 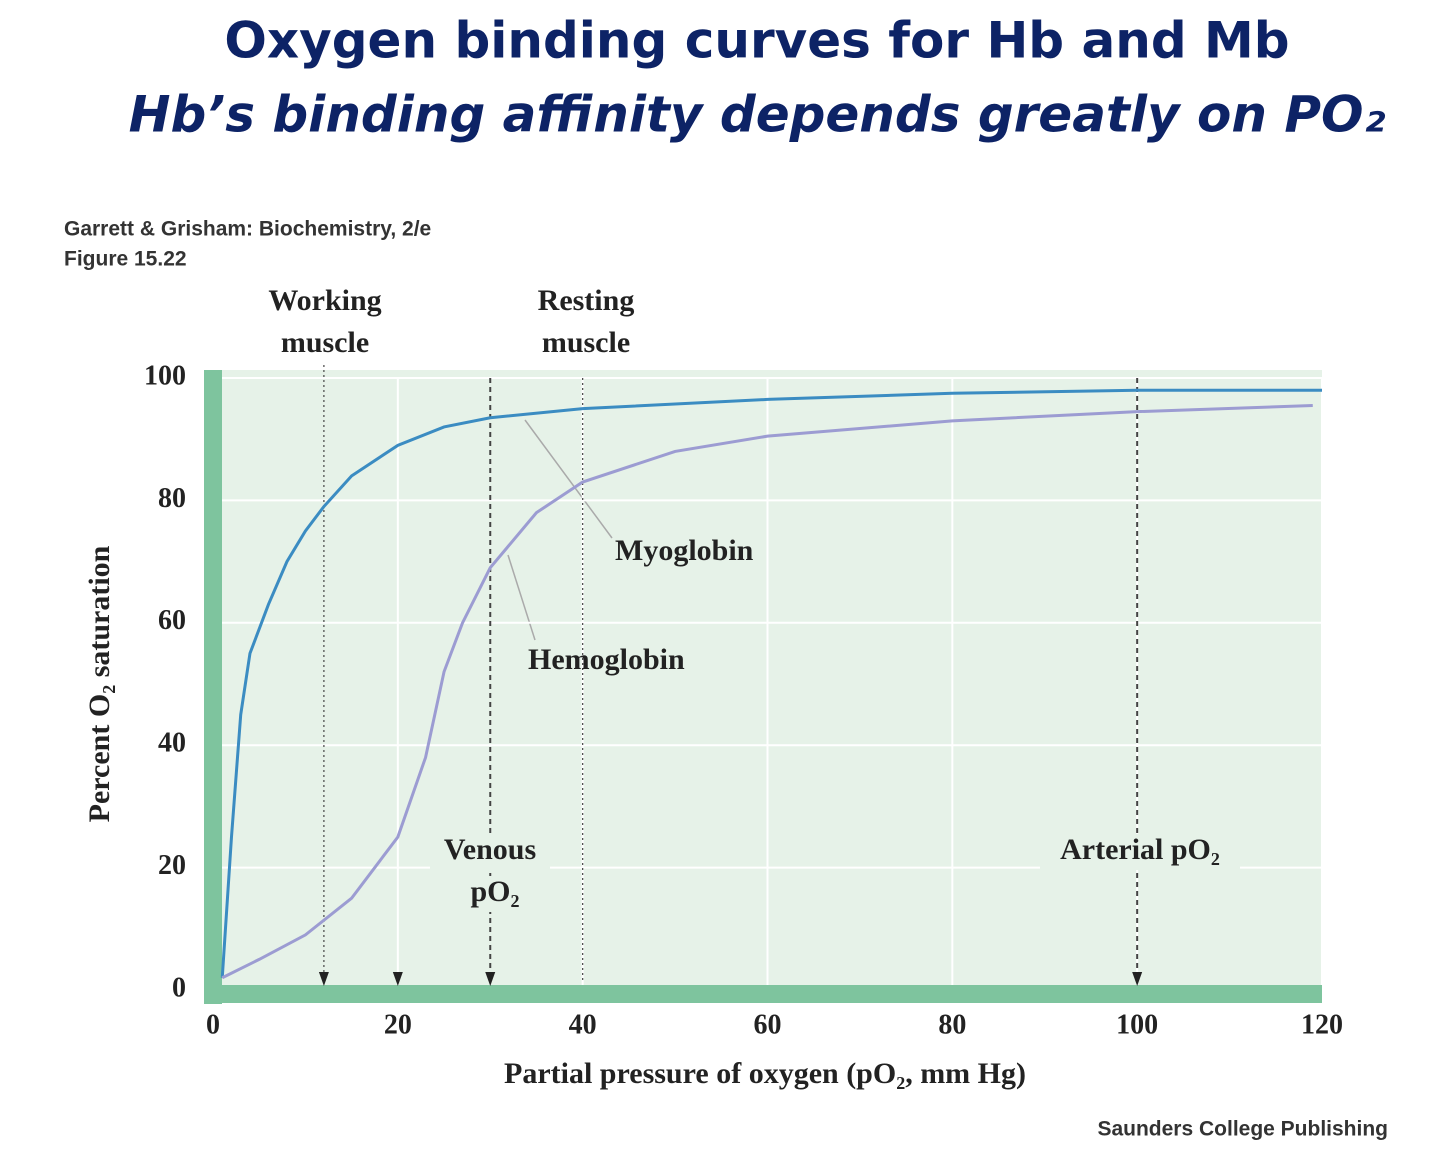 I want to click on source: Figure 15.22, so click(x=125, y=259).